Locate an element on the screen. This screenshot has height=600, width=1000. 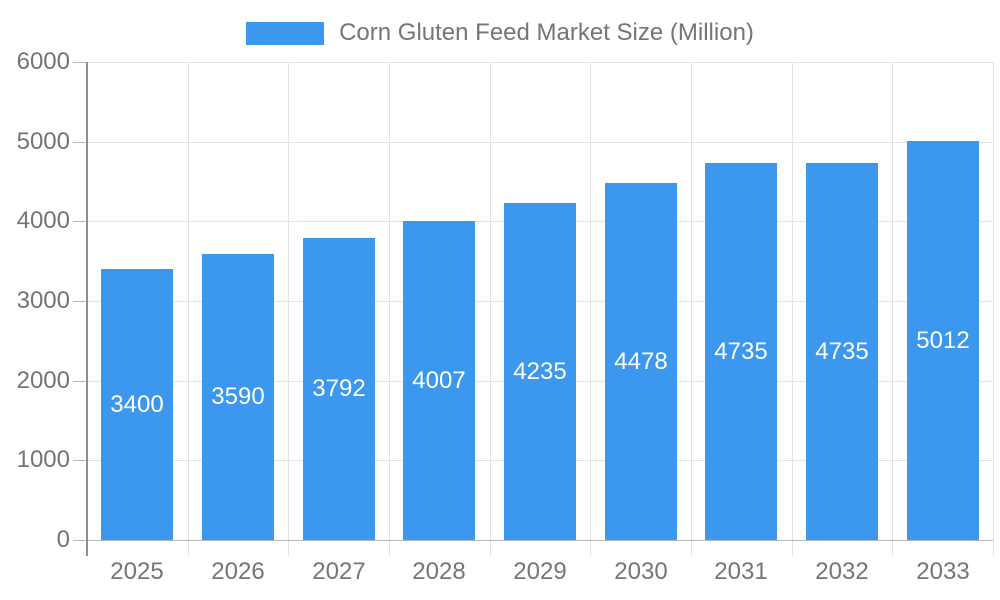
bar-value-label: 3590 is located at coordinates (238, 396).